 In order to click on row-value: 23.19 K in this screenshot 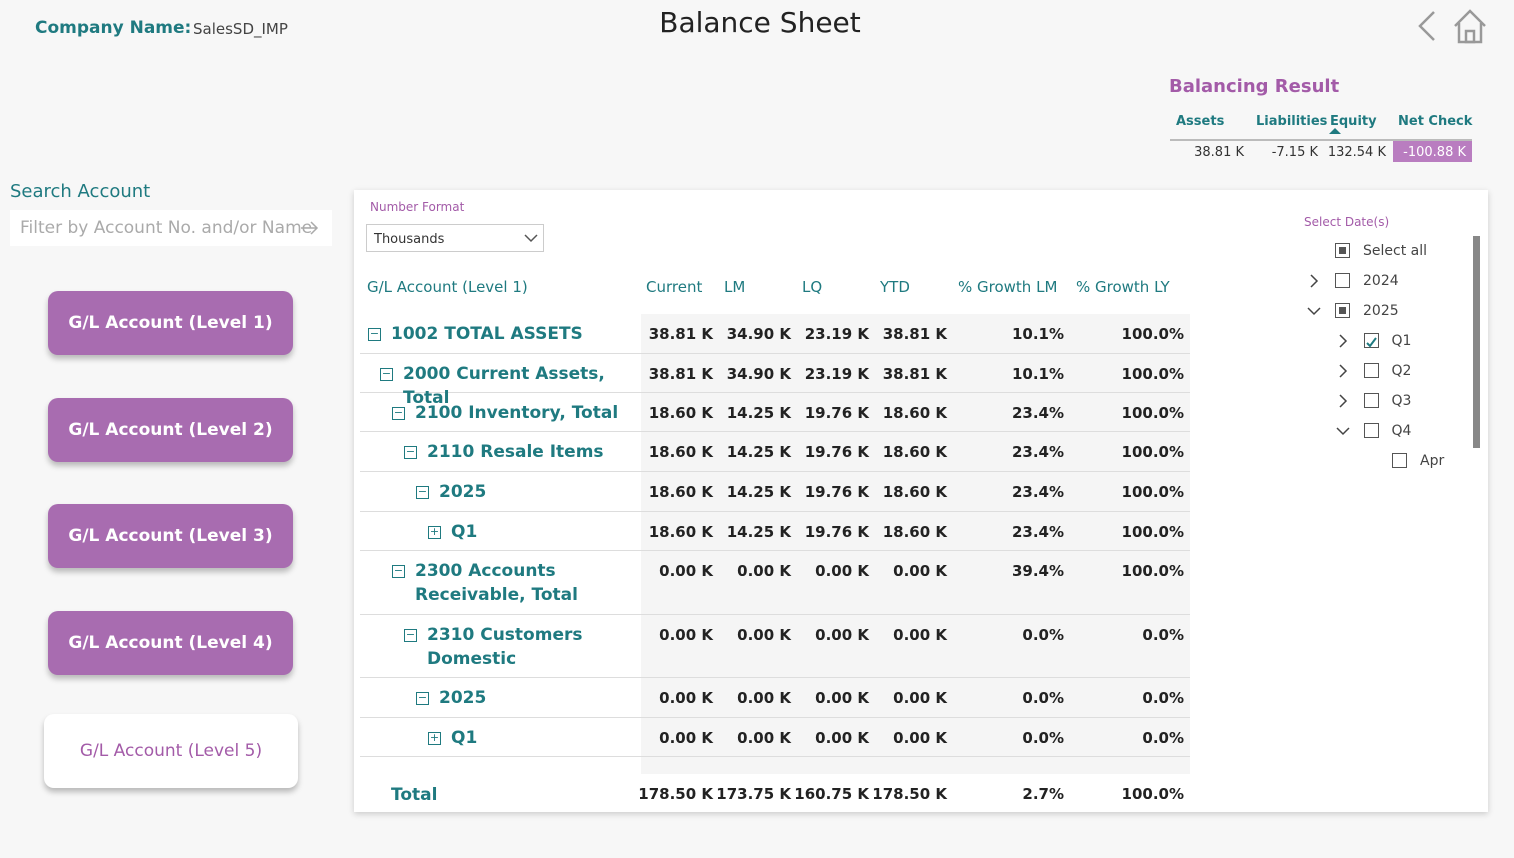, I will do `click(836, 334)`.